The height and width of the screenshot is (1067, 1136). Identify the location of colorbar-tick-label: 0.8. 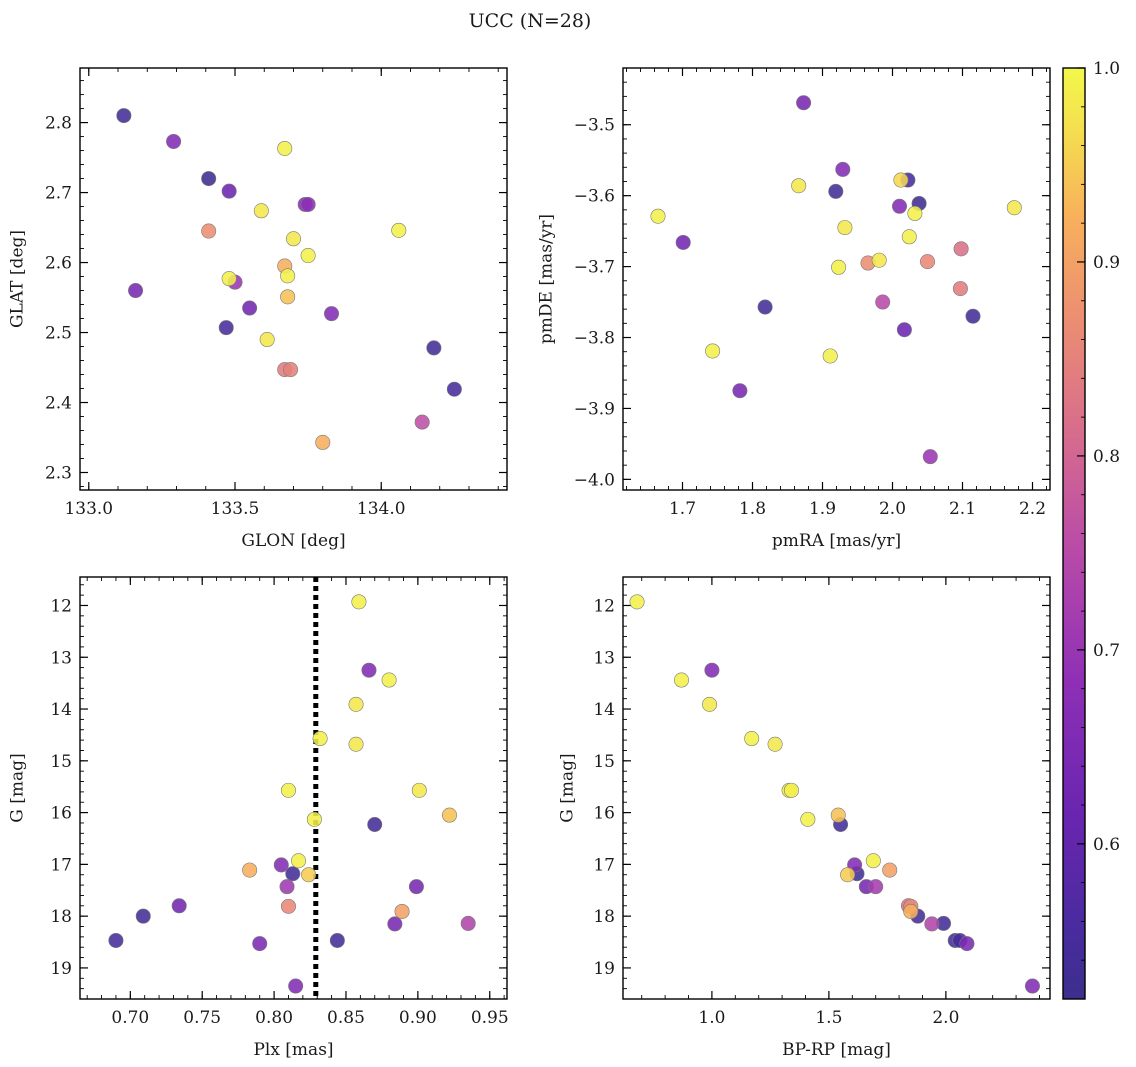
(1106, 457).